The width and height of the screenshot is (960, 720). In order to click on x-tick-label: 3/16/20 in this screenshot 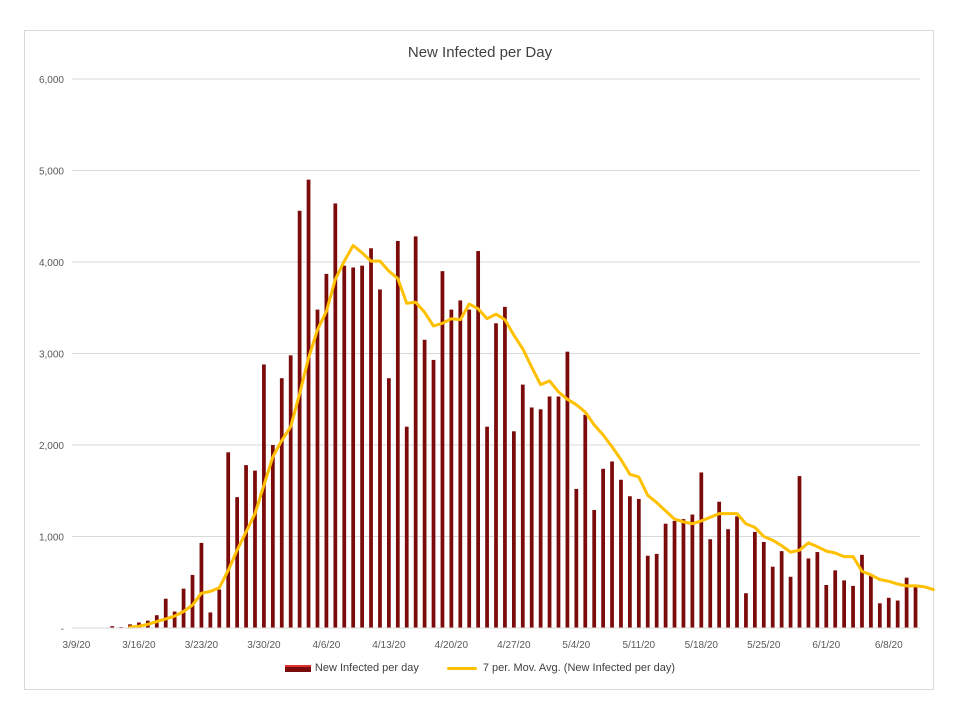, I will do `click(139, 645)`.